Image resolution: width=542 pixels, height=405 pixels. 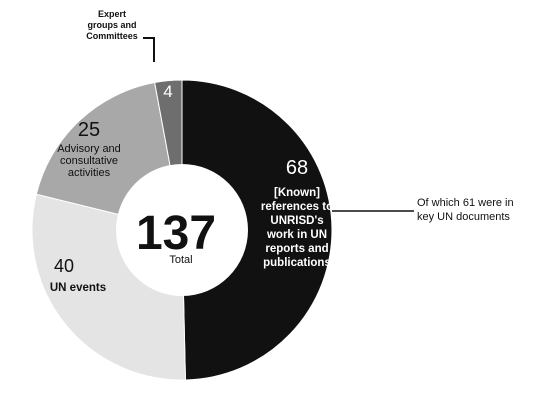 What do you see at coordinates (89, 173) in the screenshot?
I see `slice-category-label-3-line-3: activities` at bounding box center [89, 173].